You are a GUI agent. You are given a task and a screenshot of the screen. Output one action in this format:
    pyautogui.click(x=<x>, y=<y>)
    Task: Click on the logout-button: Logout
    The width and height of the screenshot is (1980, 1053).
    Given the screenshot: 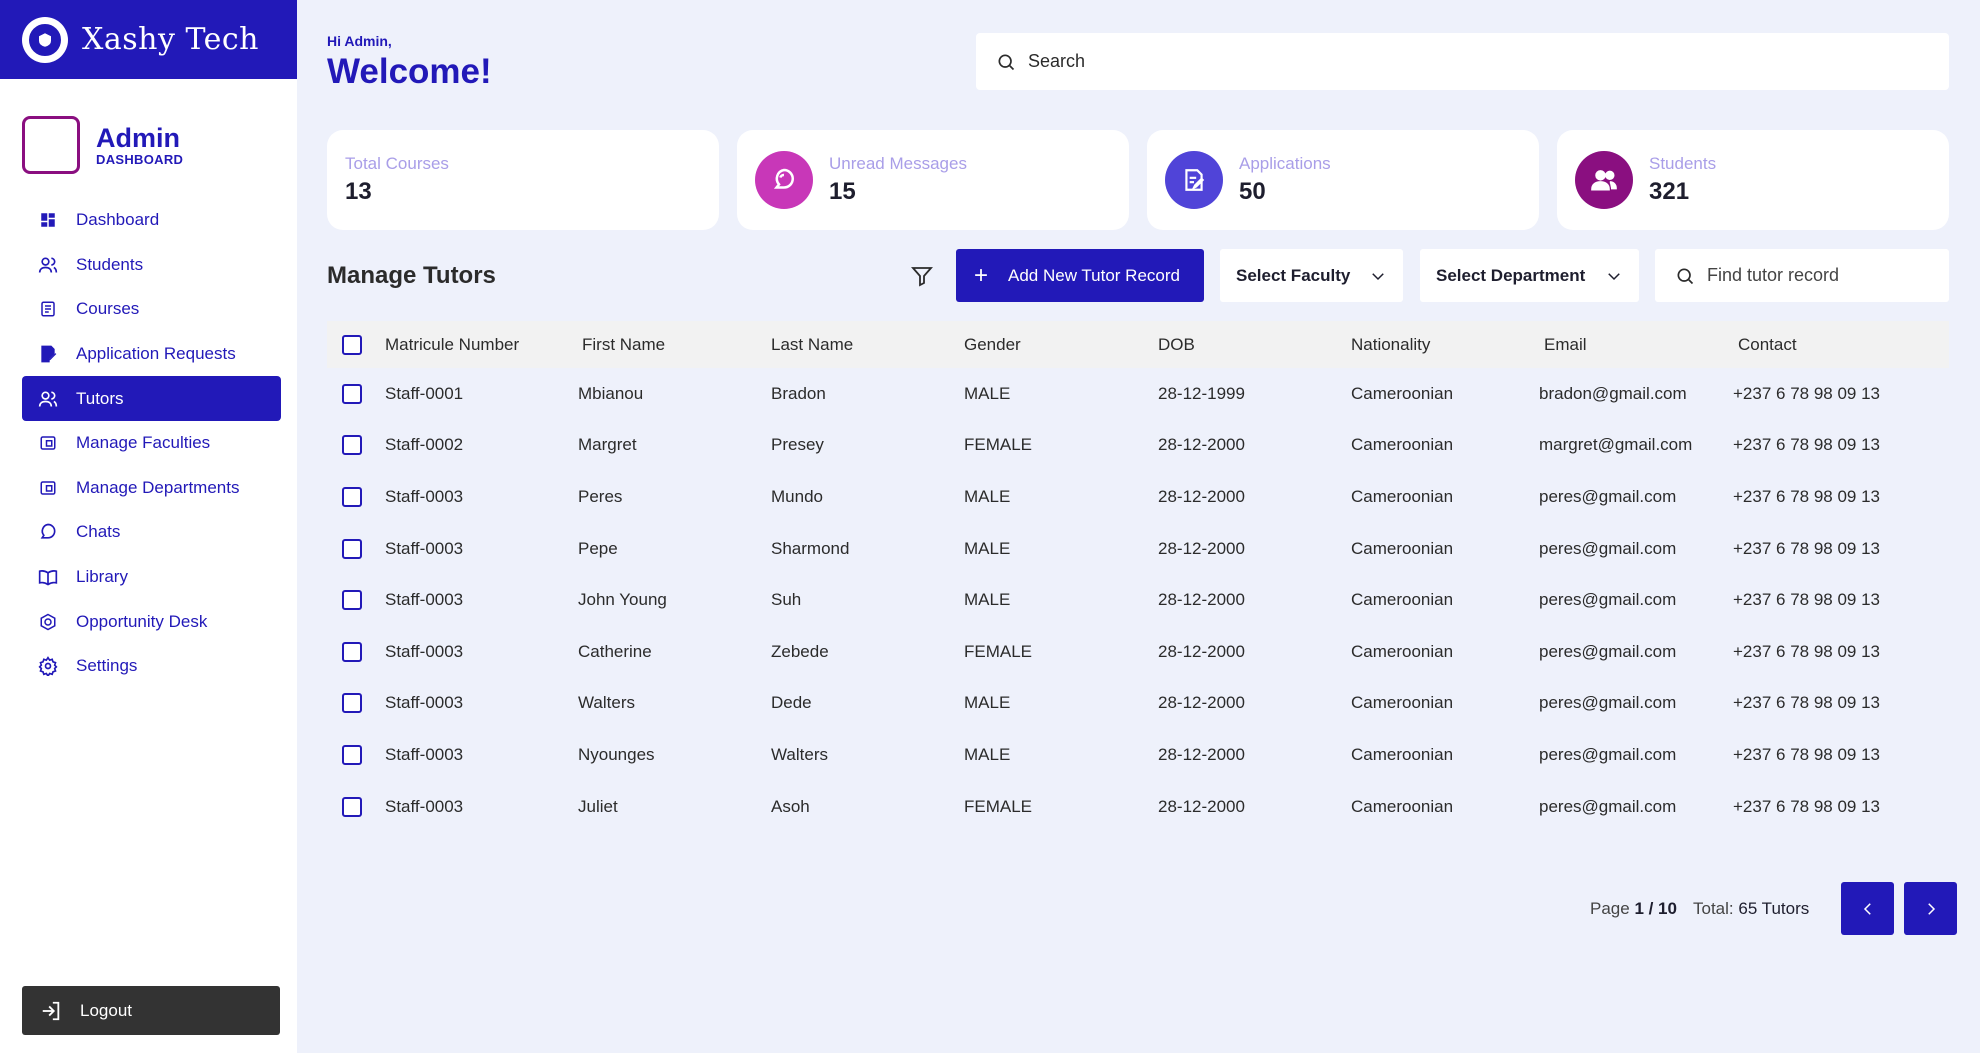 What is the action you would take?
    pyautogui.click(x=151, y=1010)
    